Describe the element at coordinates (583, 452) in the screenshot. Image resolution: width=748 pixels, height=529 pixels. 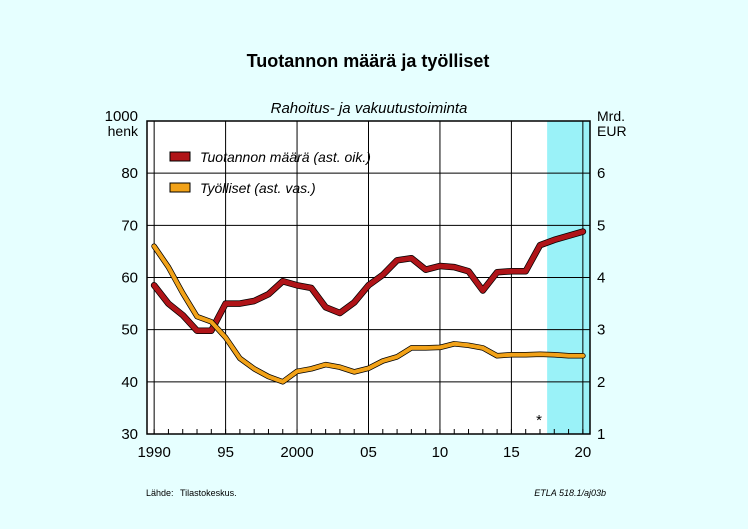
I see `x-tick-label: 20` at that location.